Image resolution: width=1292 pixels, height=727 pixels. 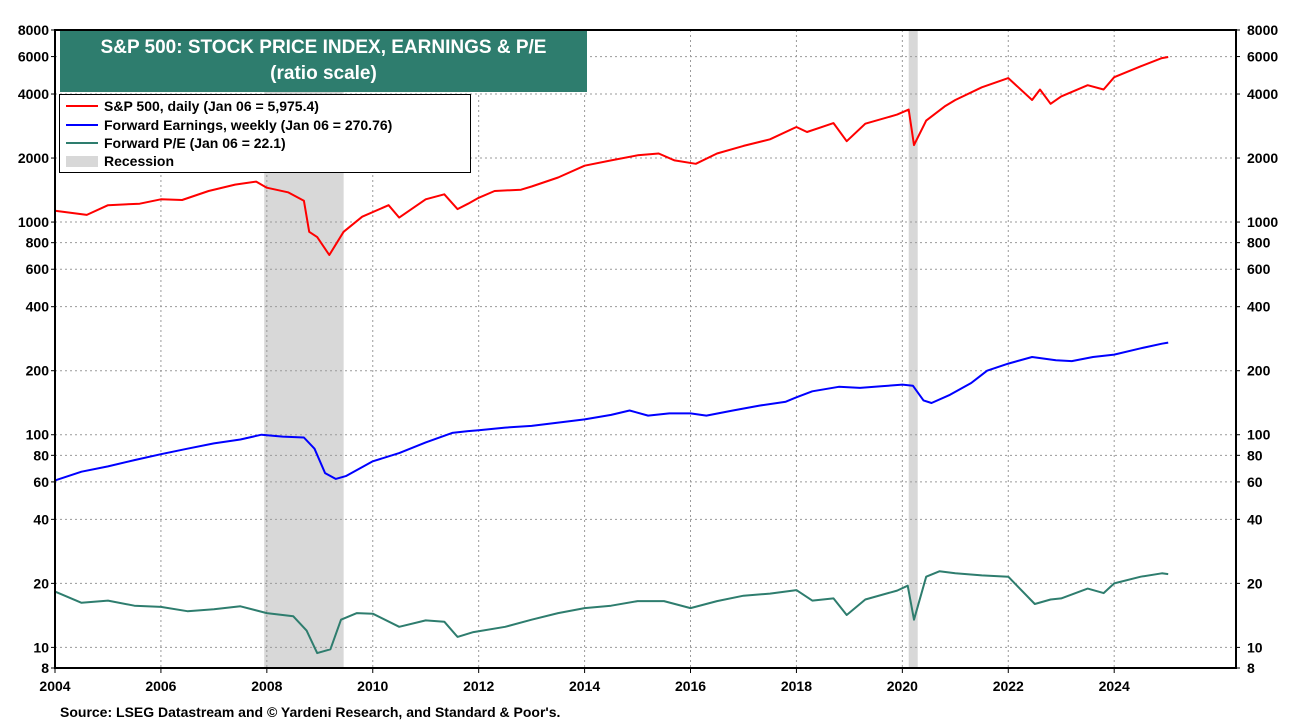 What do you see at coordinates (372, 686) in the screenshot?
I see `x-tick-label-2010: 2010` at bounding box center [372, 686].